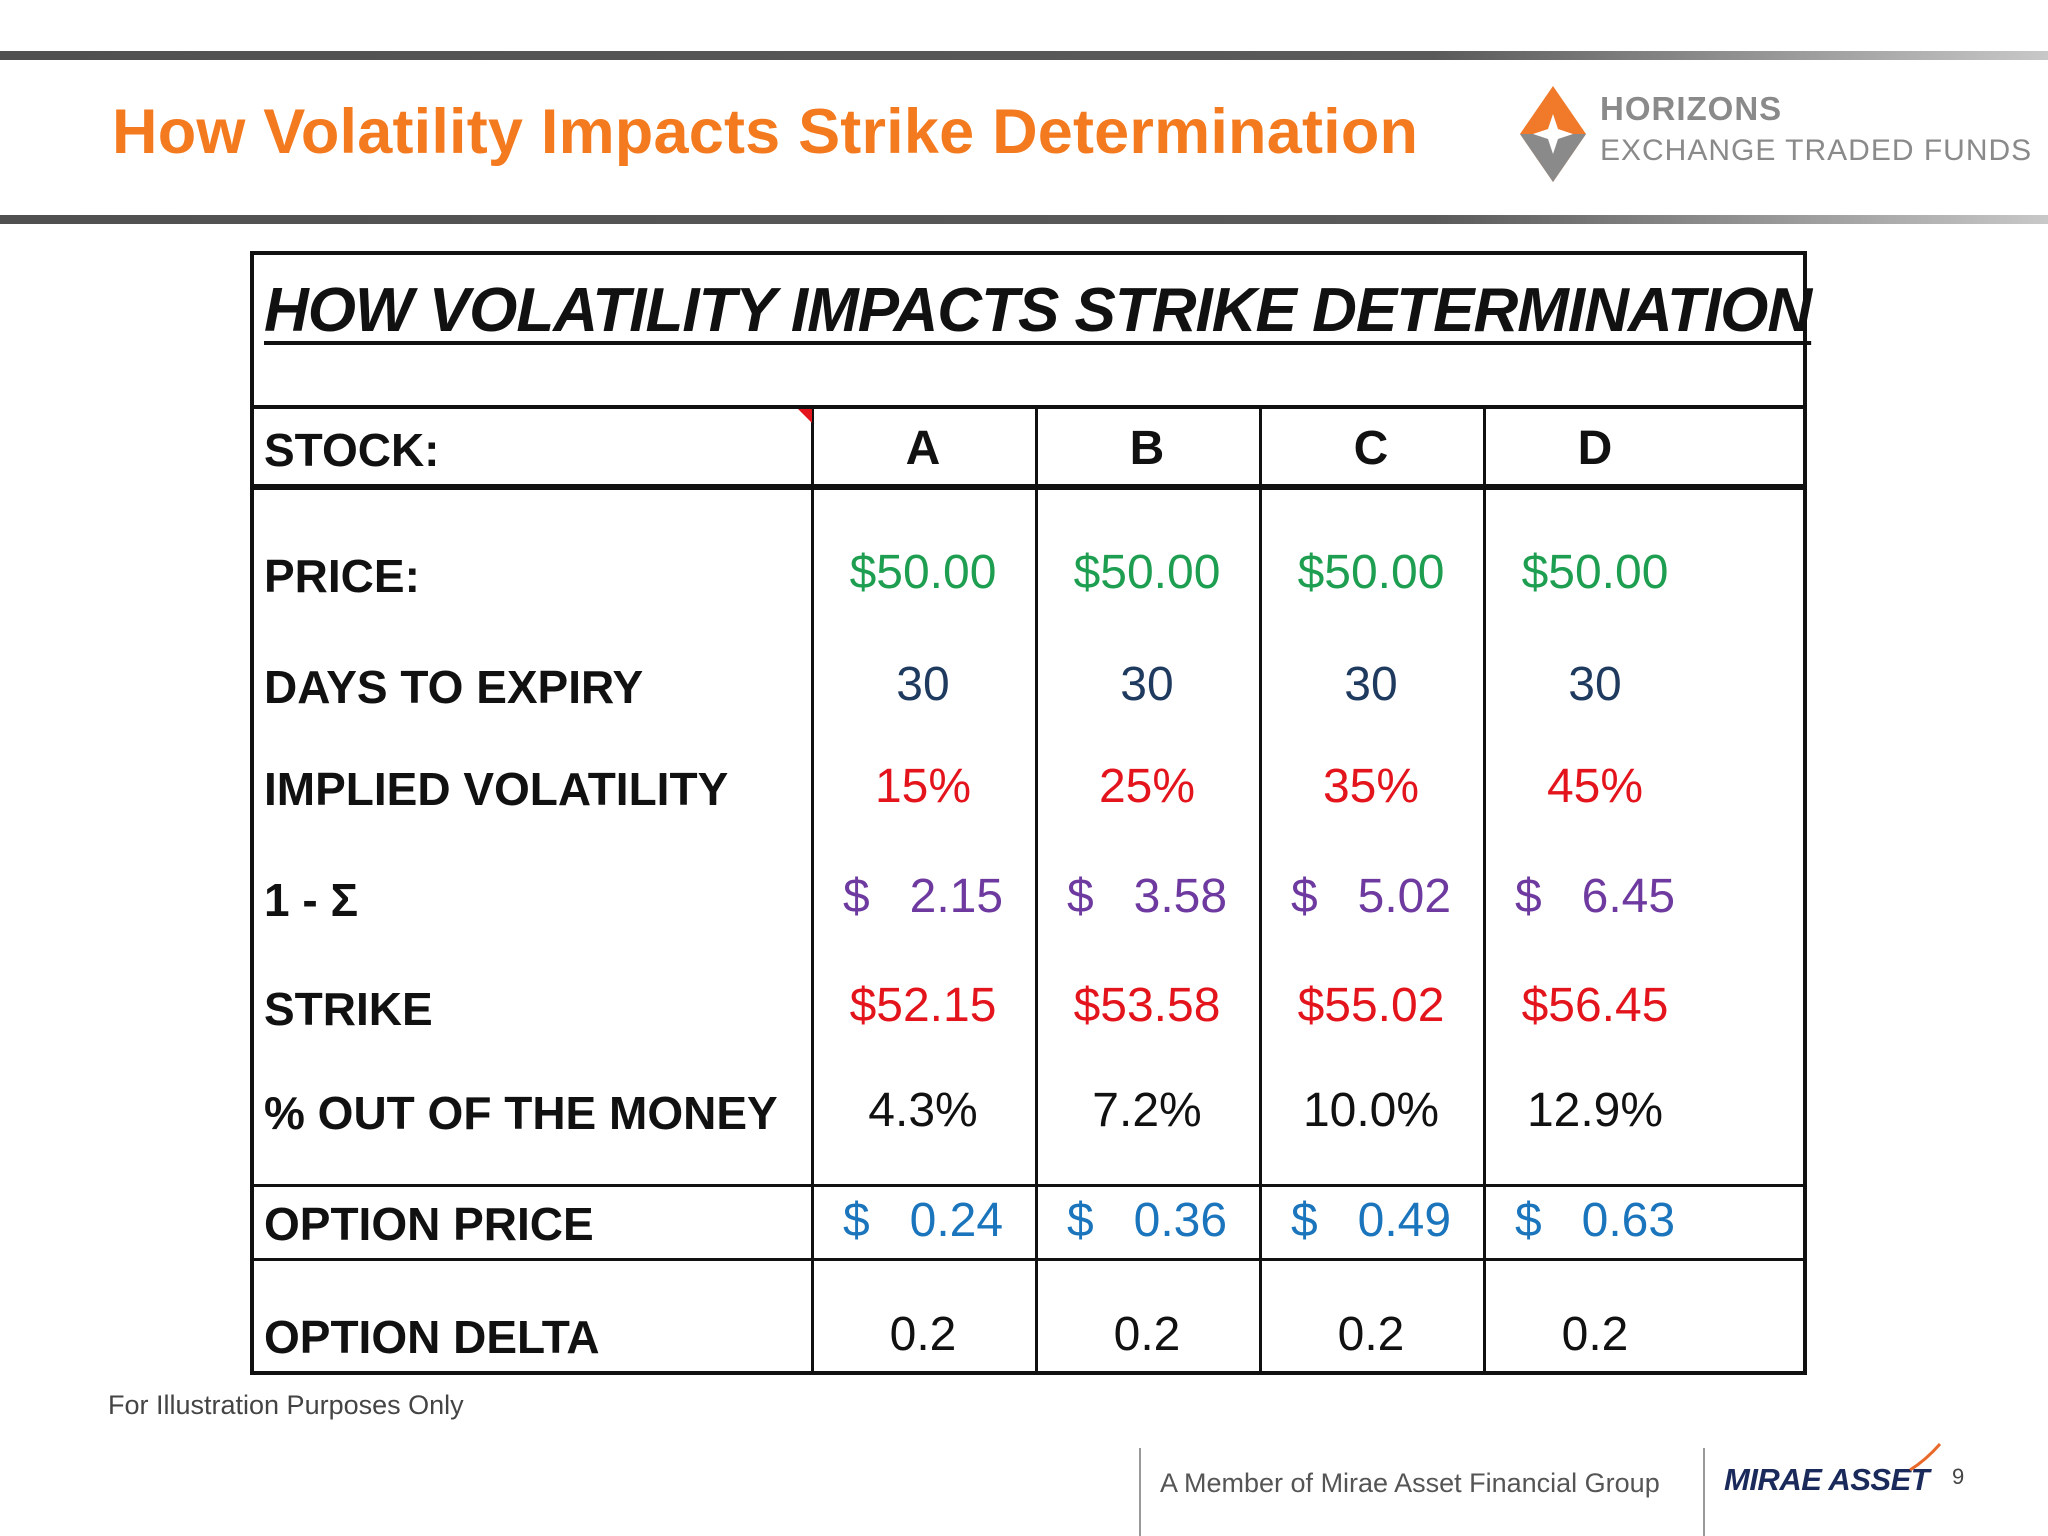 The image size is (2048, 1536). What do you see at coordinates (1371, 1005) in the screenshot?
I see `strike-c: $55.02` at bounding box center [1371, 1005].